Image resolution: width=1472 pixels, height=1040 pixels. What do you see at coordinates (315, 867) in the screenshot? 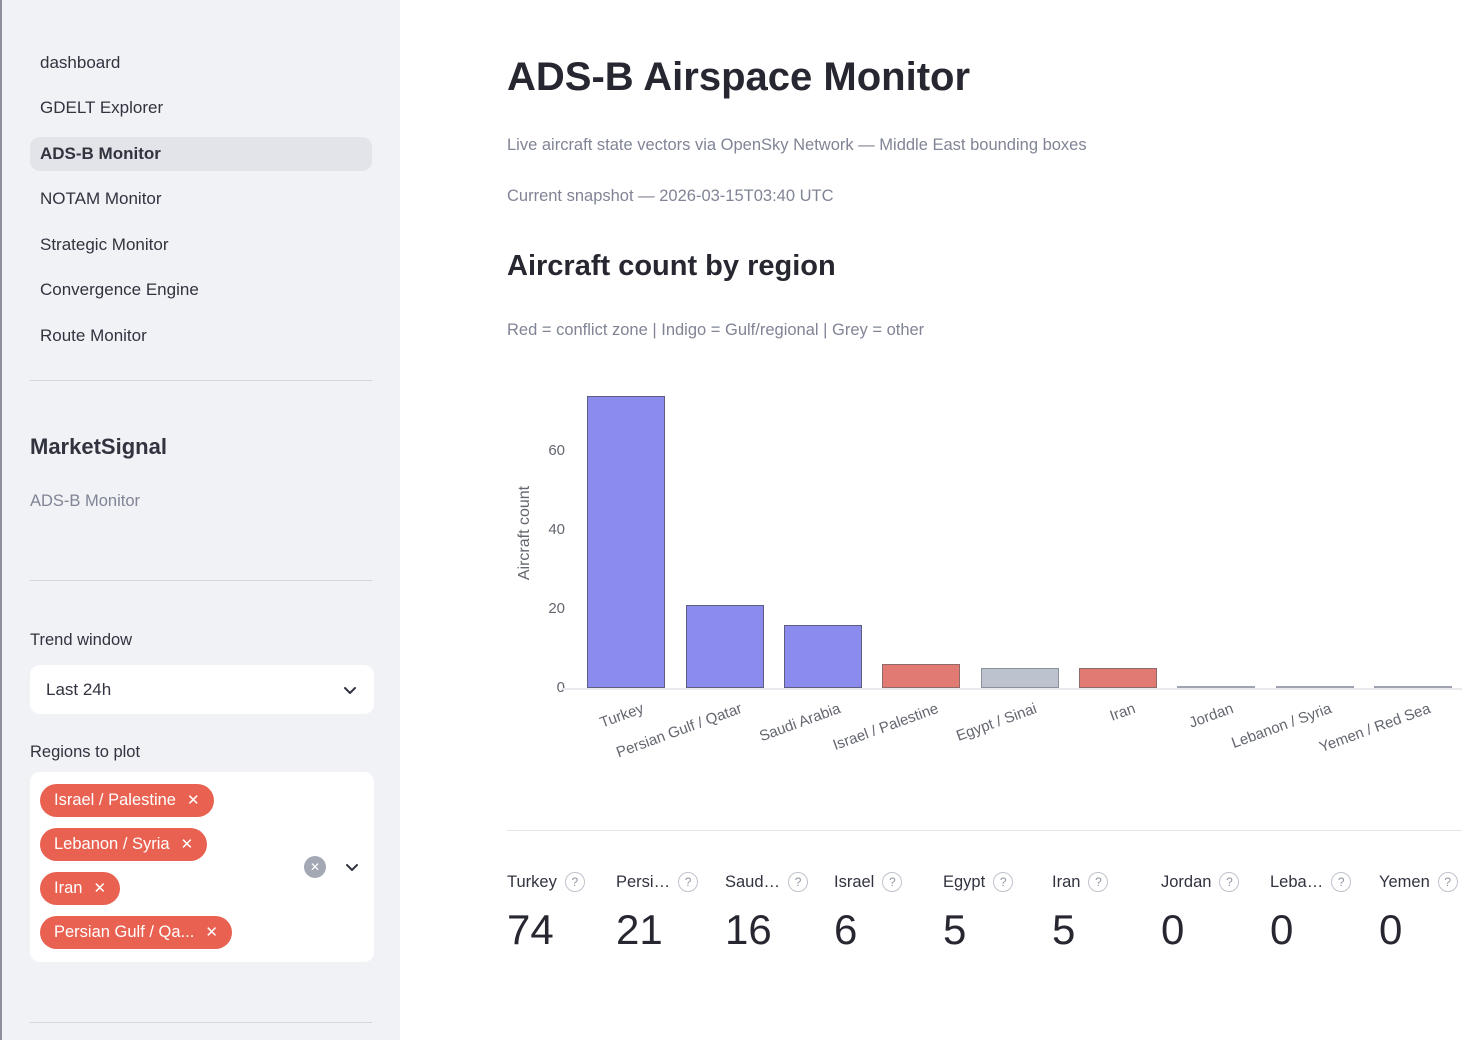
I see `clear-all-icon: ✕` at bounding box center [315, 867].